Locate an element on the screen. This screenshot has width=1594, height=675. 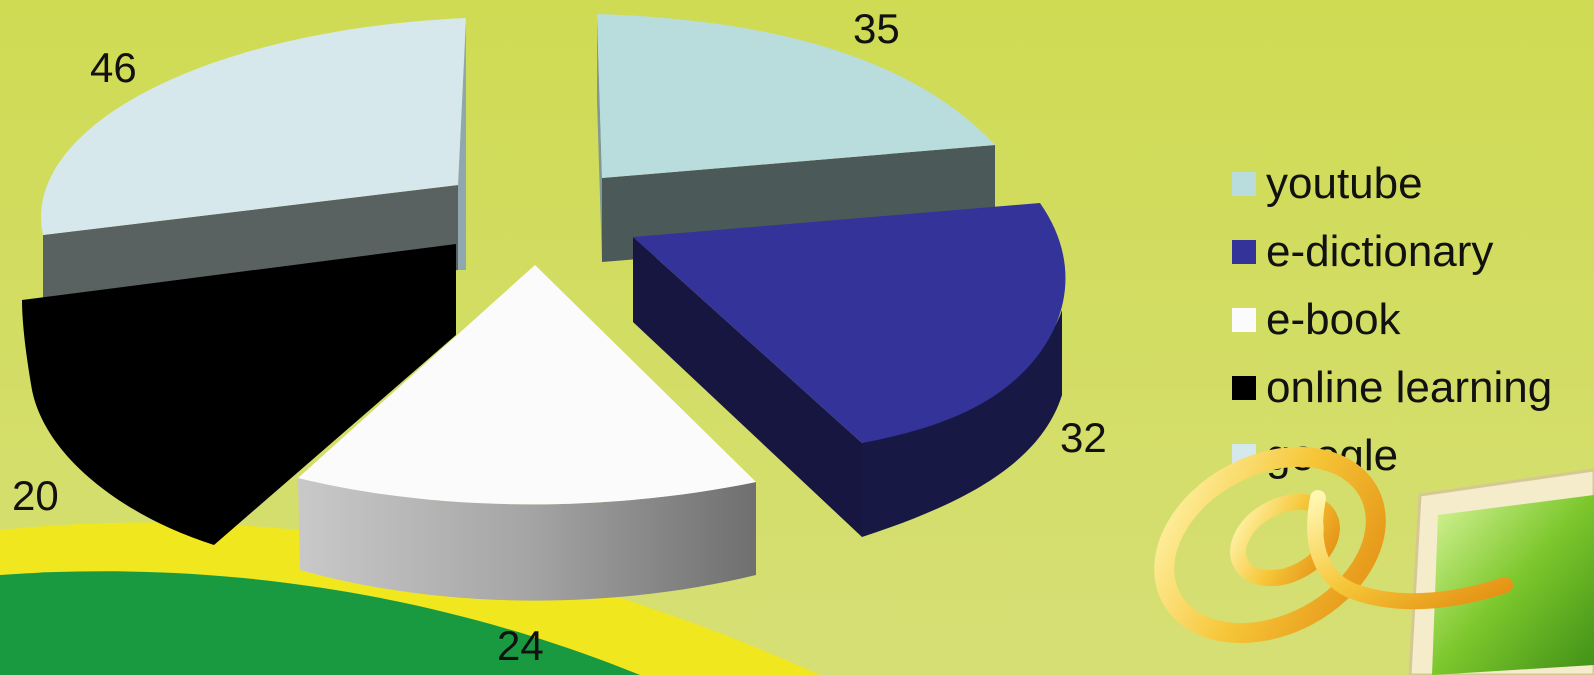
legend-swatch-e-dictionary is located at coordinates (1244, 252).